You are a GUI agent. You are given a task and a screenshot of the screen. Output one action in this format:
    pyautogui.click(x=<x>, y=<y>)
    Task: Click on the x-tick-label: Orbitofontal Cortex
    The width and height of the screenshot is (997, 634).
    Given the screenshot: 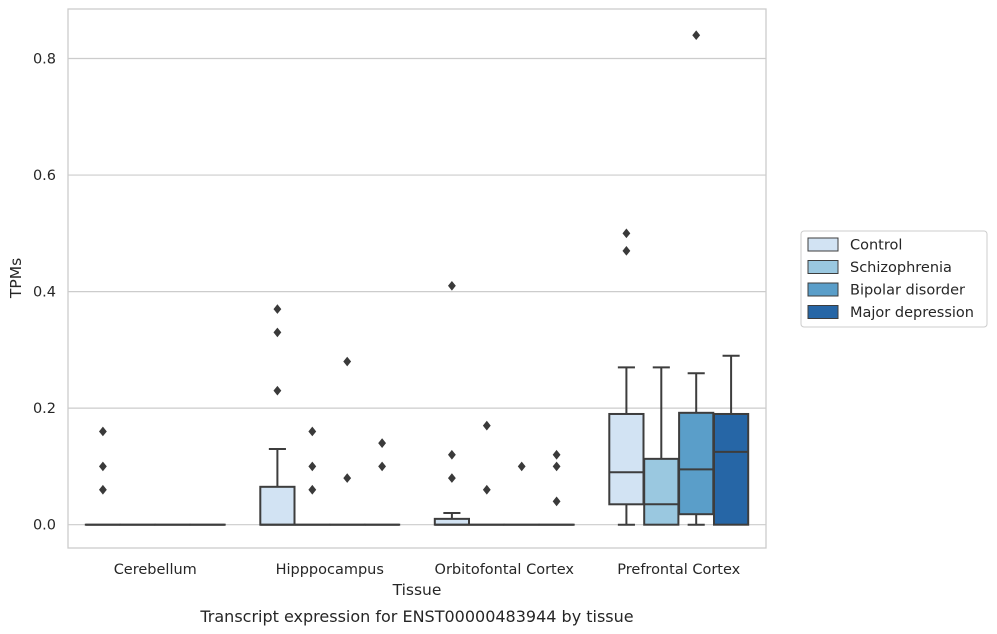 What is the action you would take?
    pyautogui.click(x=505, y=570)
    